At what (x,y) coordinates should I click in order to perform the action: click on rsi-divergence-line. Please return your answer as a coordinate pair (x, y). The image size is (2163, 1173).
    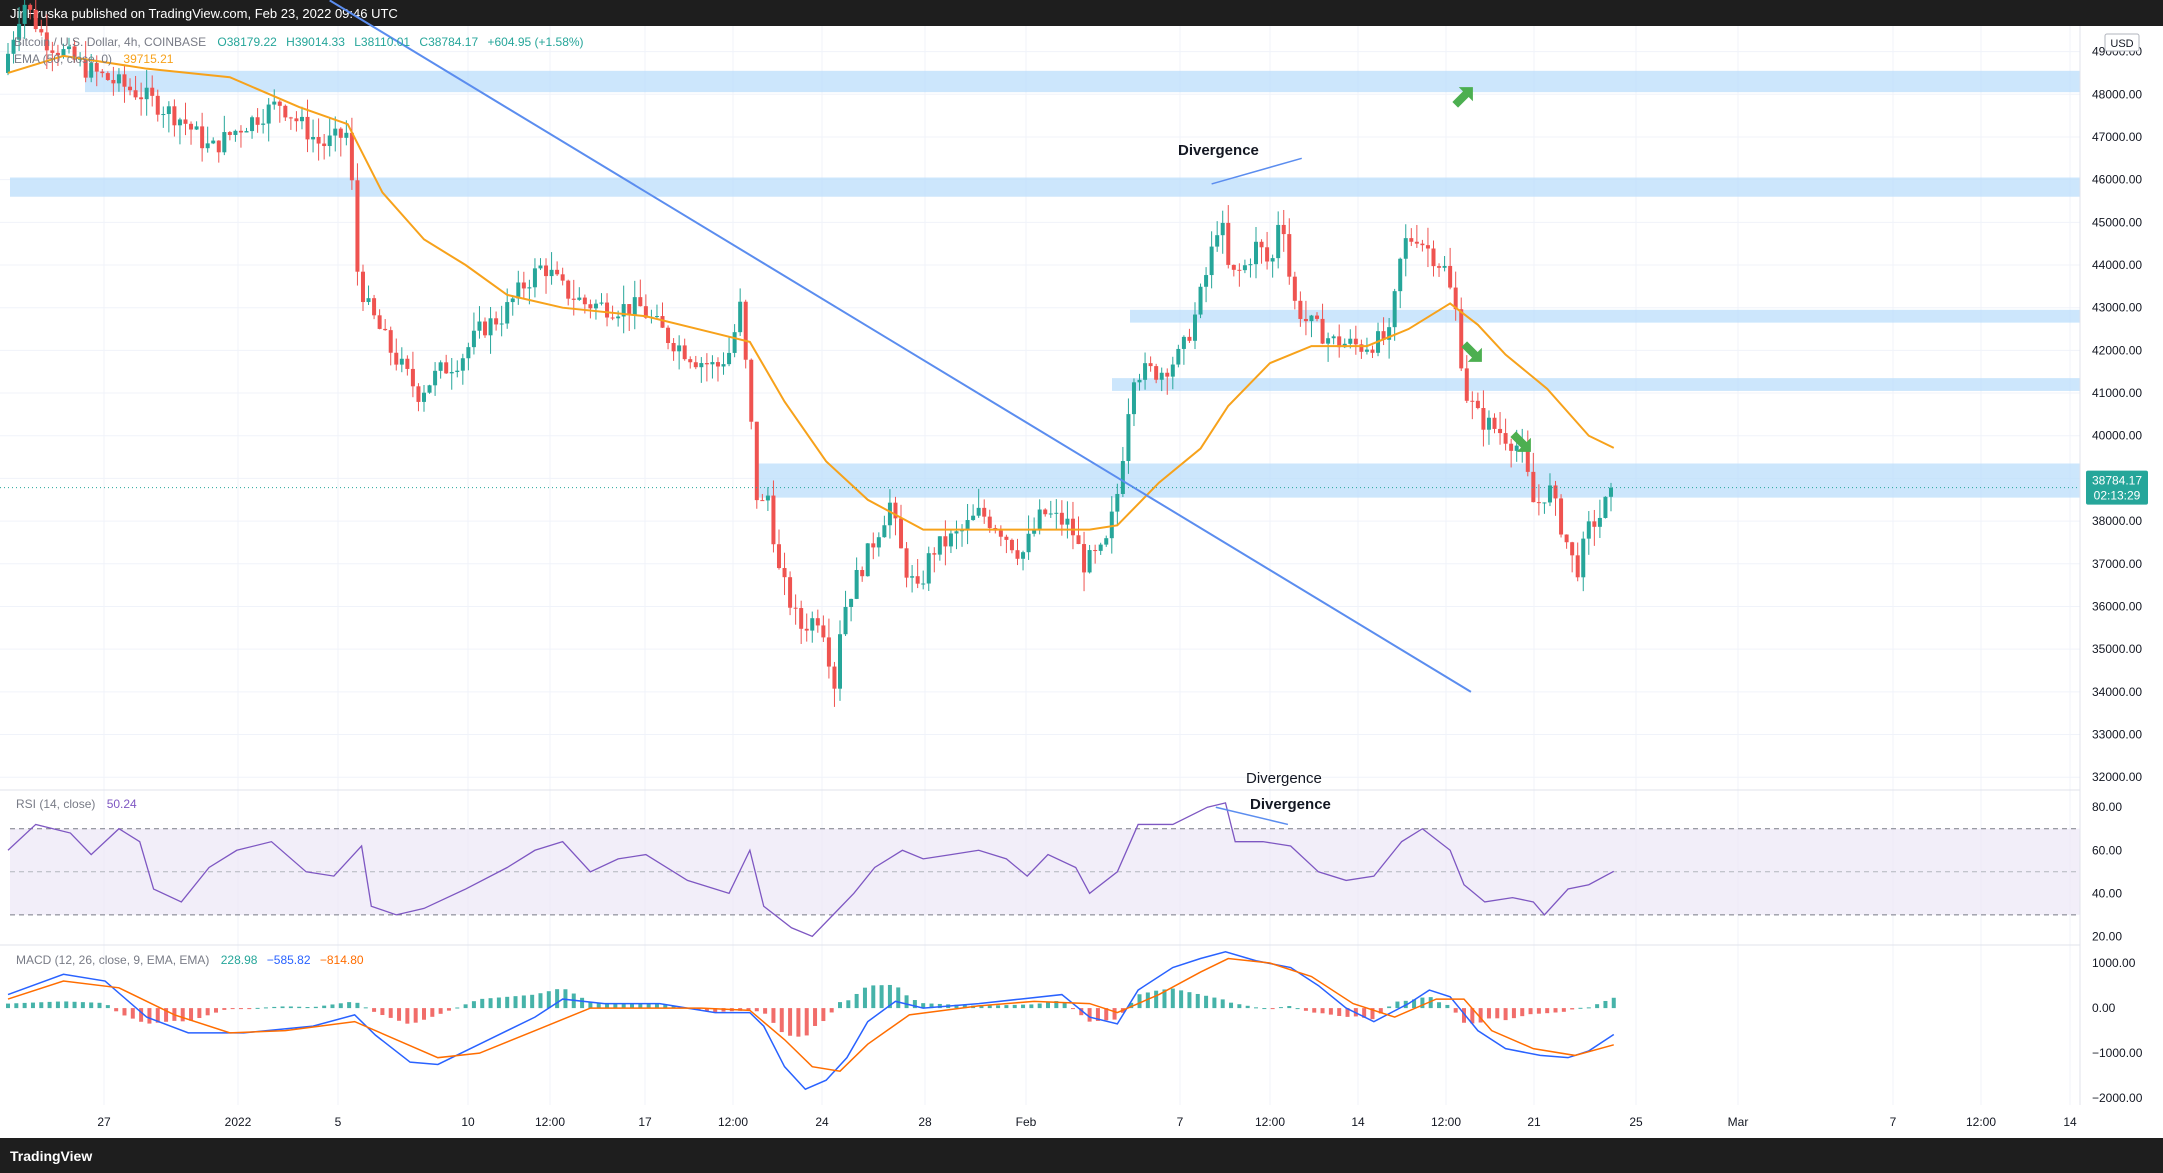
    Looking at the image, I should click on (1252, 816).